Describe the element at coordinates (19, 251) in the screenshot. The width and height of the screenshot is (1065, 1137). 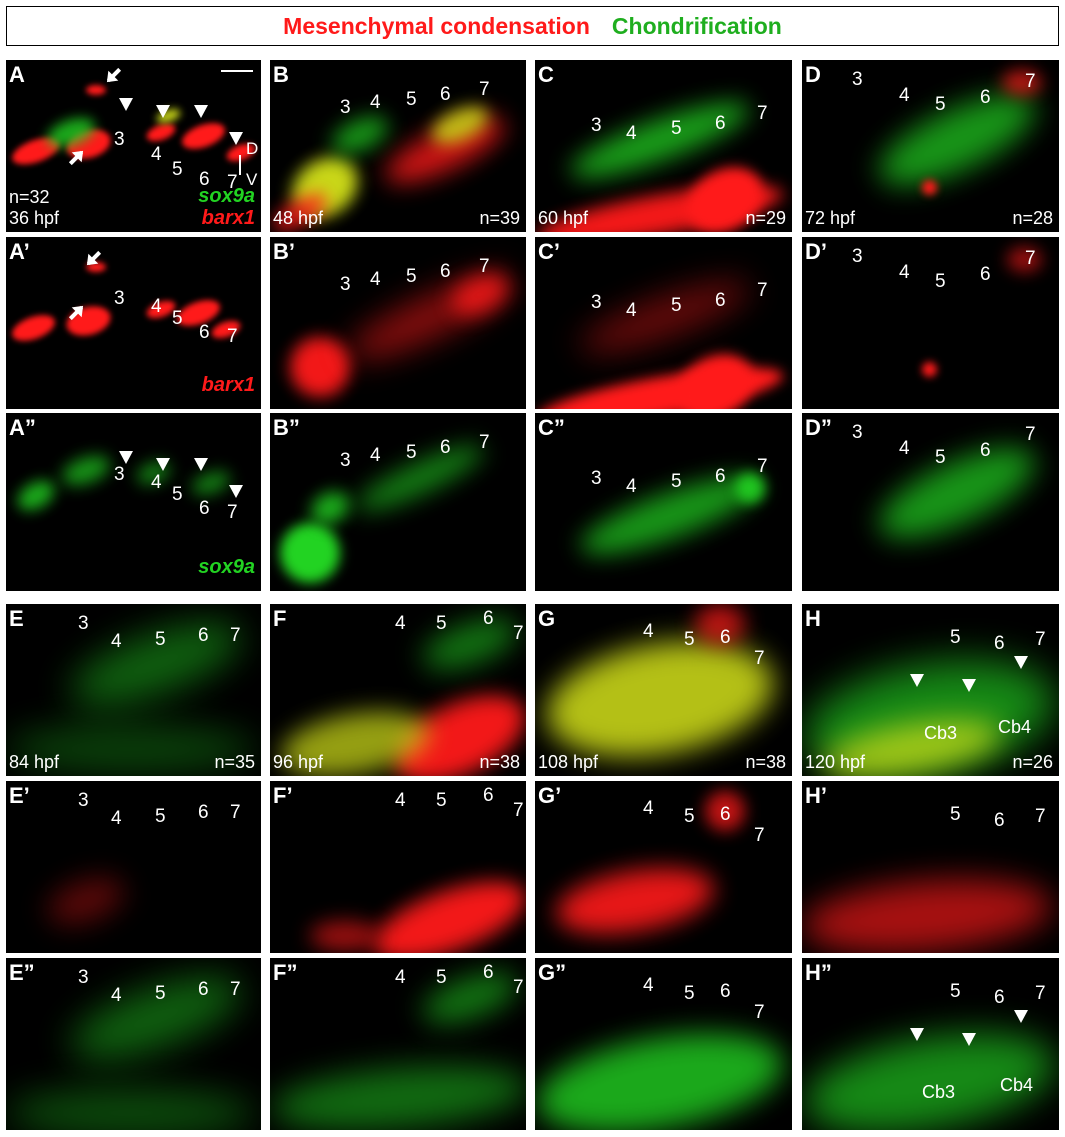
I see `panel-label: A’` at that location.